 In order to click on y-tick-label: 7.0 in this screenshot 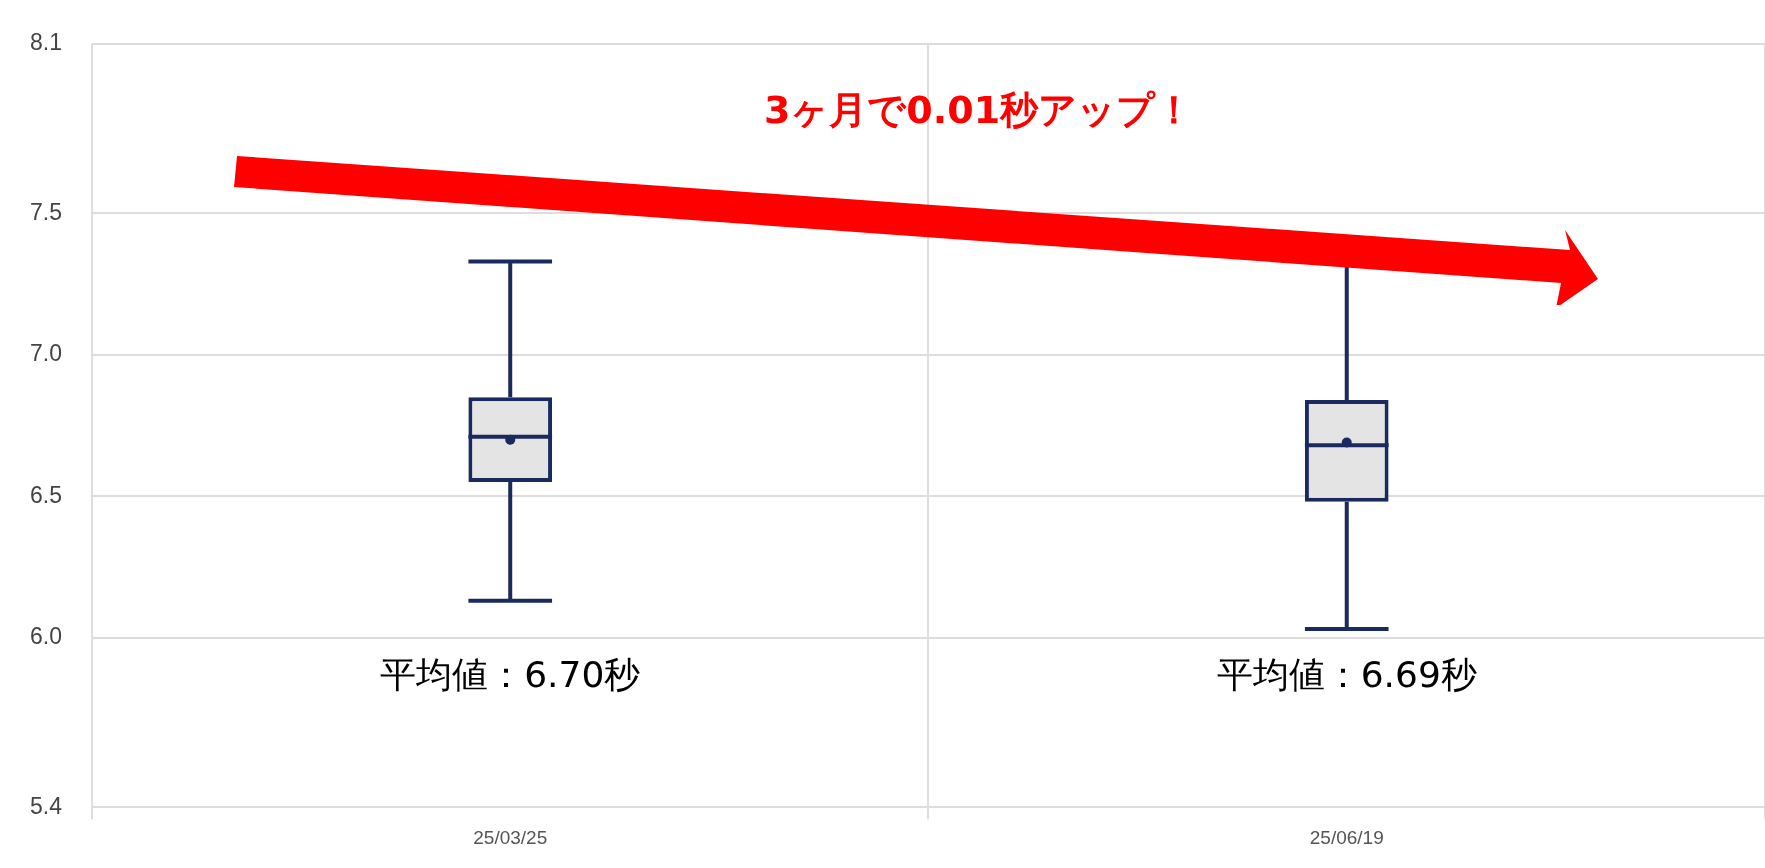, I will do `click(45, 353)`.